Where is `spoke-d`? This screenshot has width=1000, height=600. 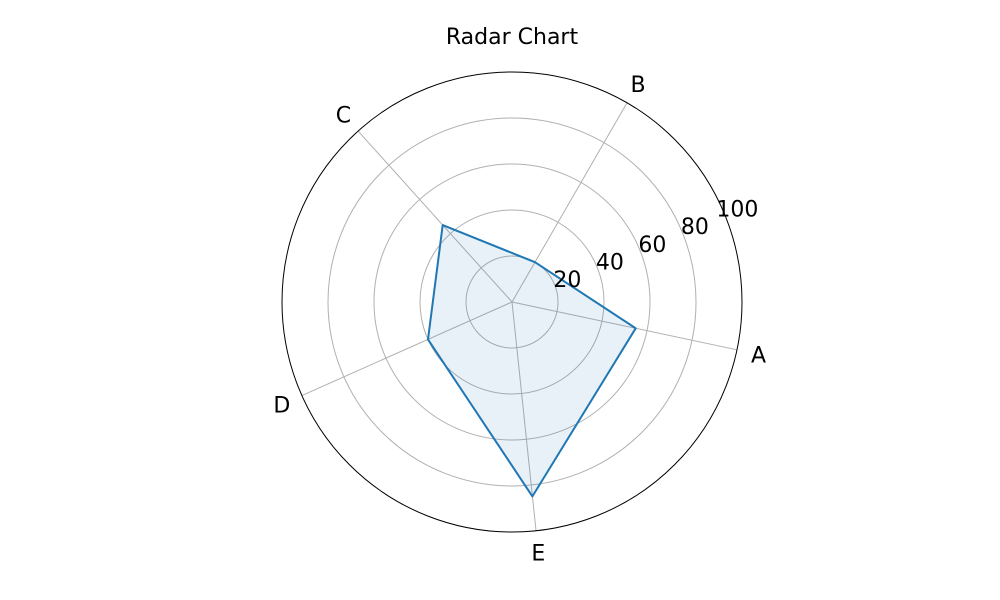 spoke-d is located at coordinates (407, 349).